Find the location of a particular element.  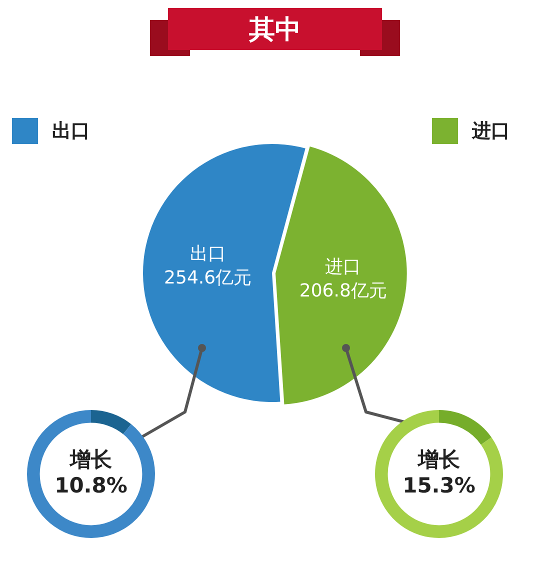

chart-title: 其中 is located at coordinates (275, 29).